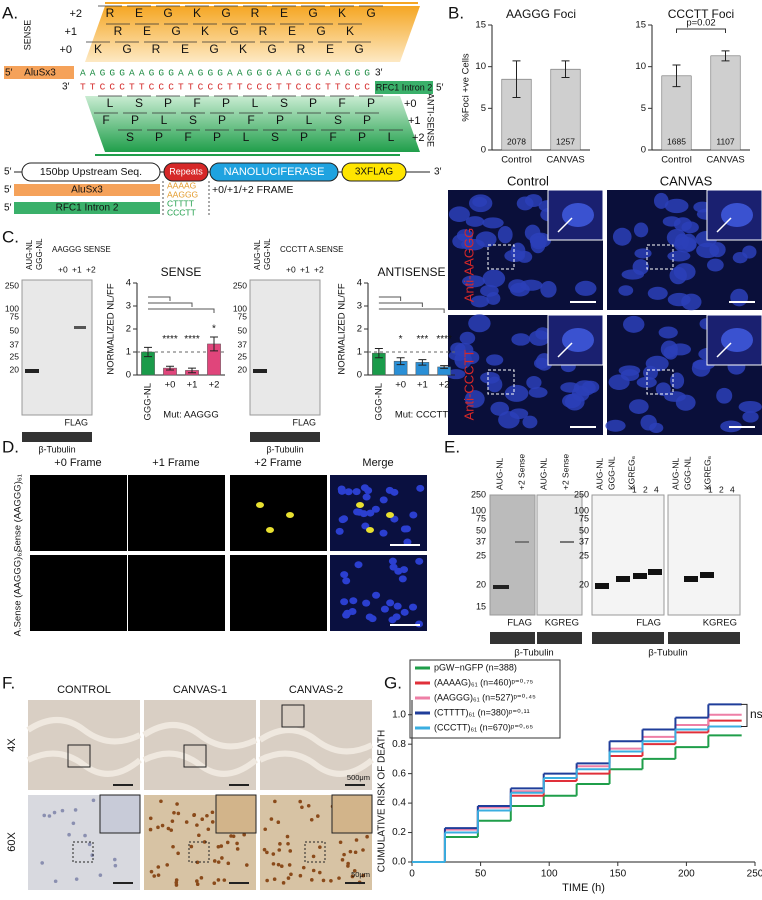 The width and height of the screenshot is (762, 900). Describe the element at coordinates (170, 304) in the screenshot. I see `bracket` at that location.